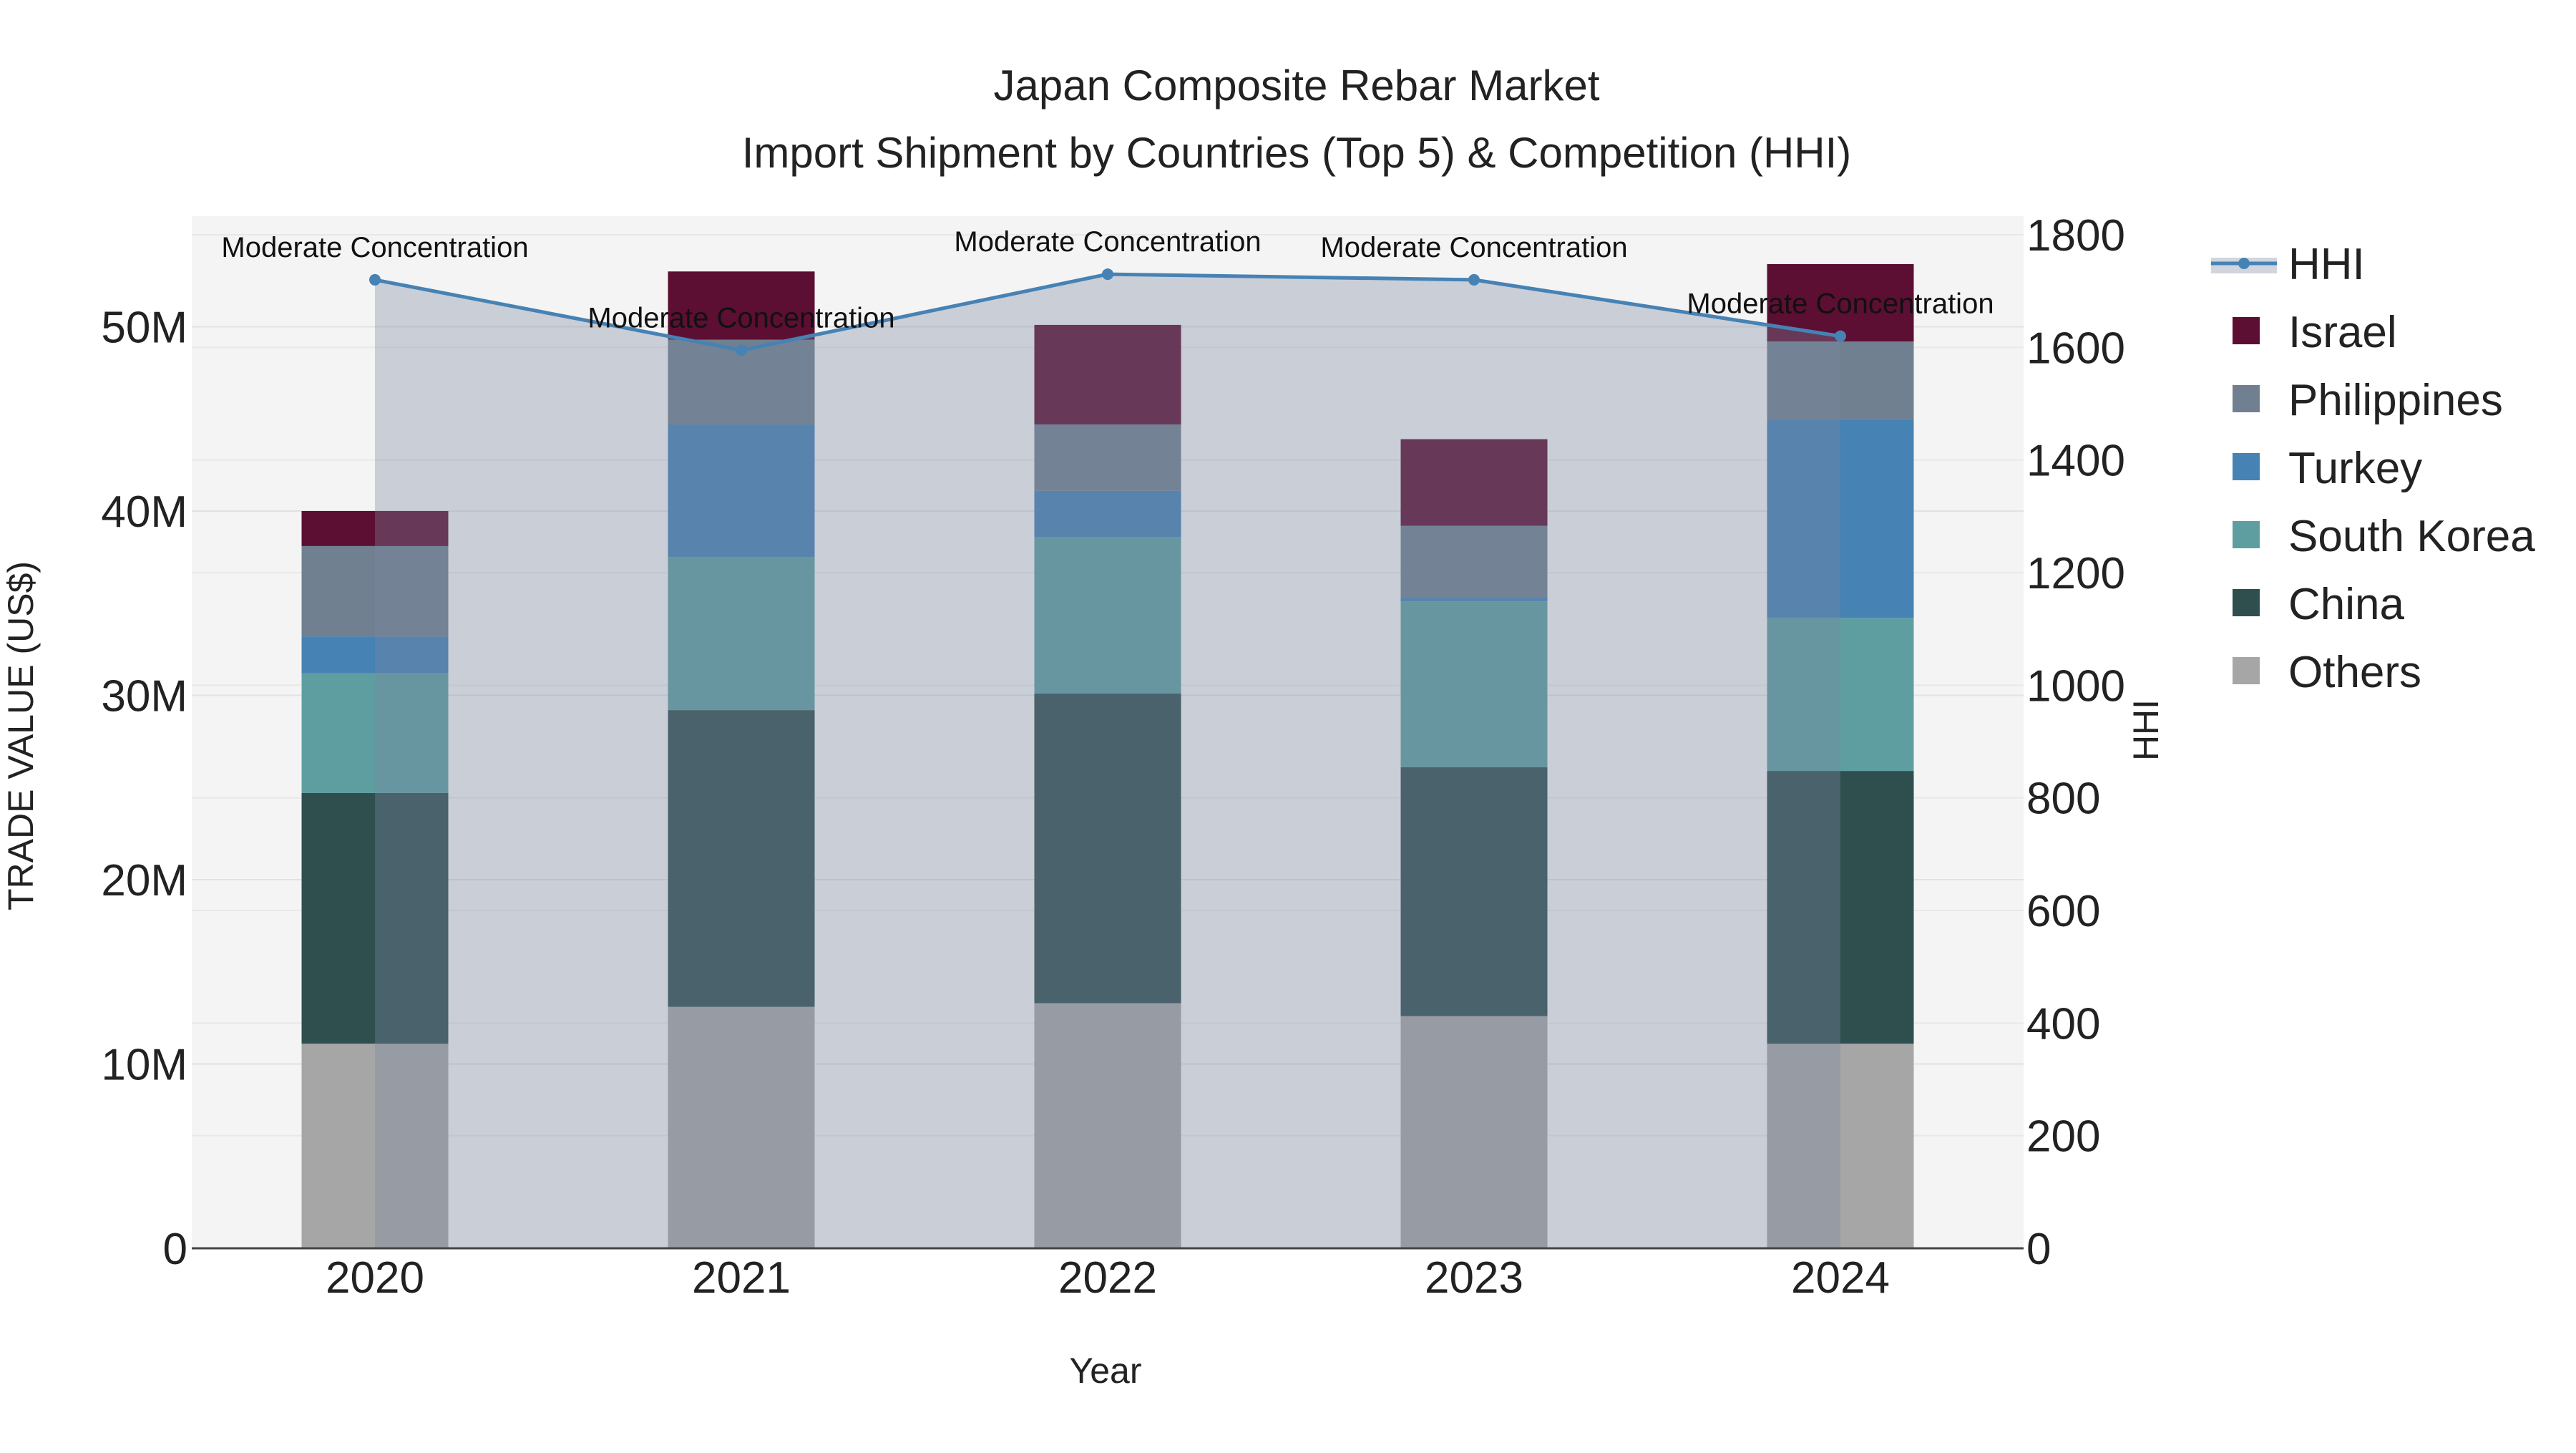 The width and height of the screenshot is (2576, 1453). Describe the element at coordinates (1107, 514) in the screenshot. I see `bar-segment-turkey-2022` at that location.